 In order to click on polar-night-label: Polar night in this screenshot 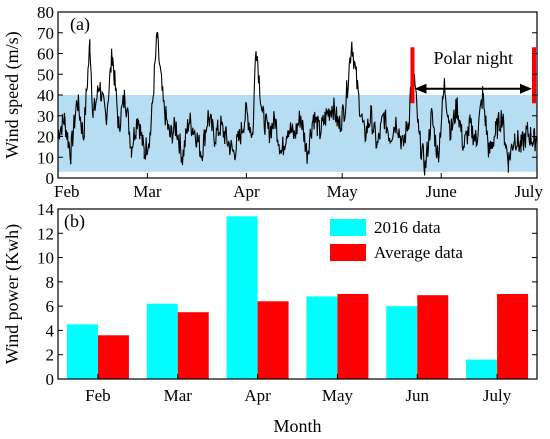, I will do `click(473, 58)`.